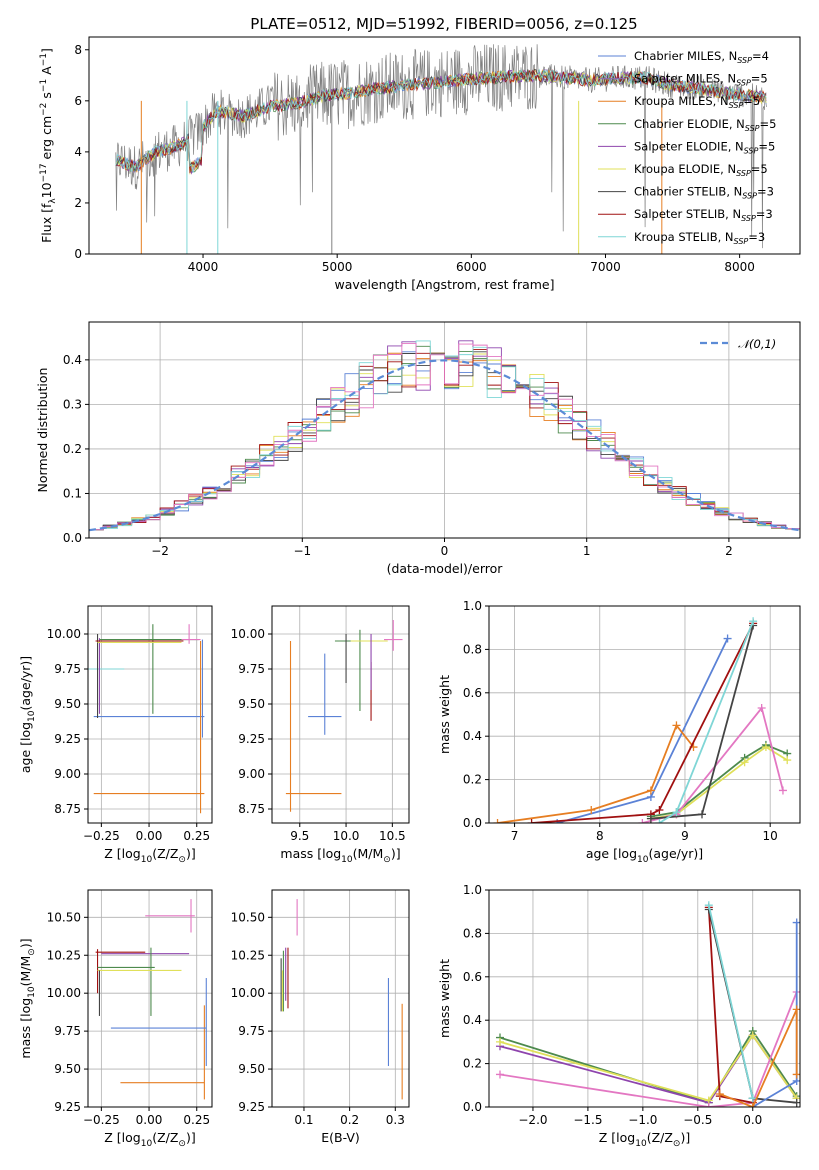  I want to click on x-tick-label: 7, so click(515, 836).